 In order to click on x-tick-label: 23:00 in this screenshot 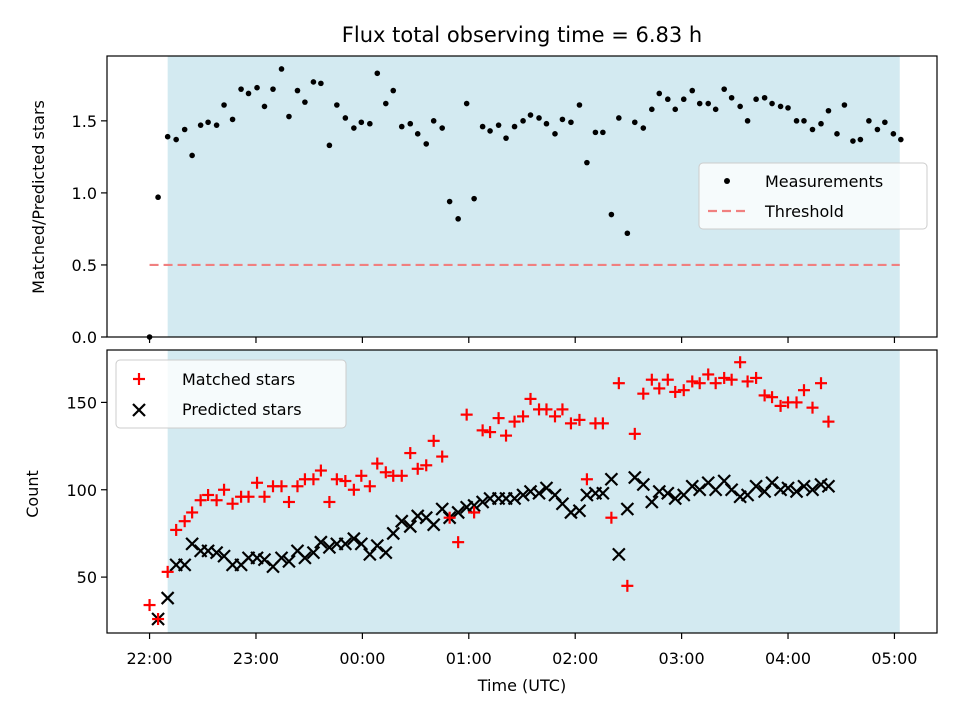, I will do `click(256, 658)`.